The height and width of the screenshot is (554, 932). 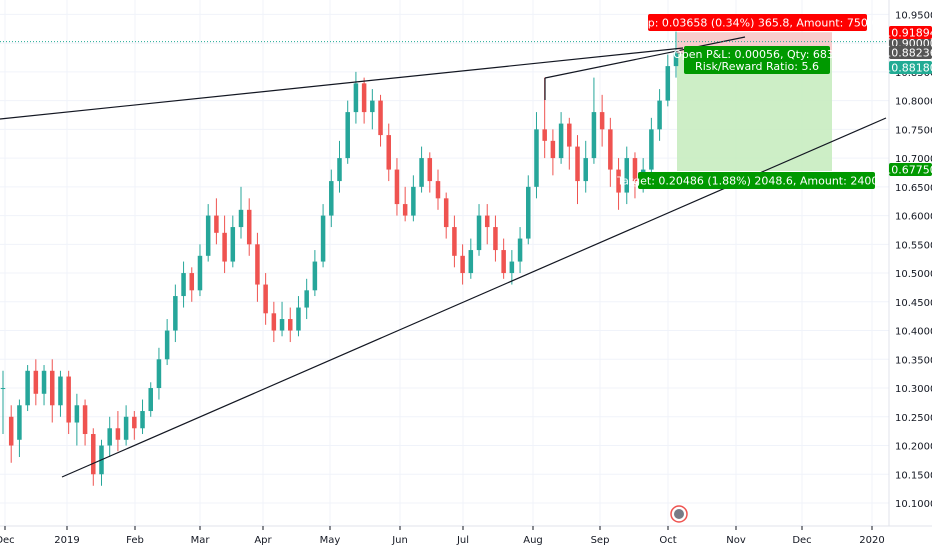 I want to click on y-tick-label: 10.50000, so click(x=913, y=274).